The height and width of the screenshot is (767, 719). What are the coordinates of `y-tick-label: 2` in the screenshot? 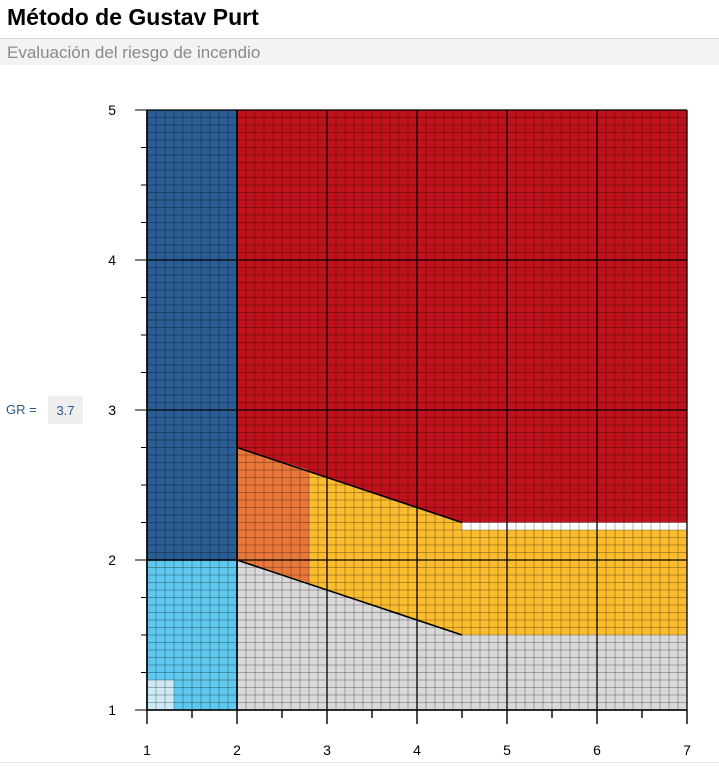 It's located at (112, 560).